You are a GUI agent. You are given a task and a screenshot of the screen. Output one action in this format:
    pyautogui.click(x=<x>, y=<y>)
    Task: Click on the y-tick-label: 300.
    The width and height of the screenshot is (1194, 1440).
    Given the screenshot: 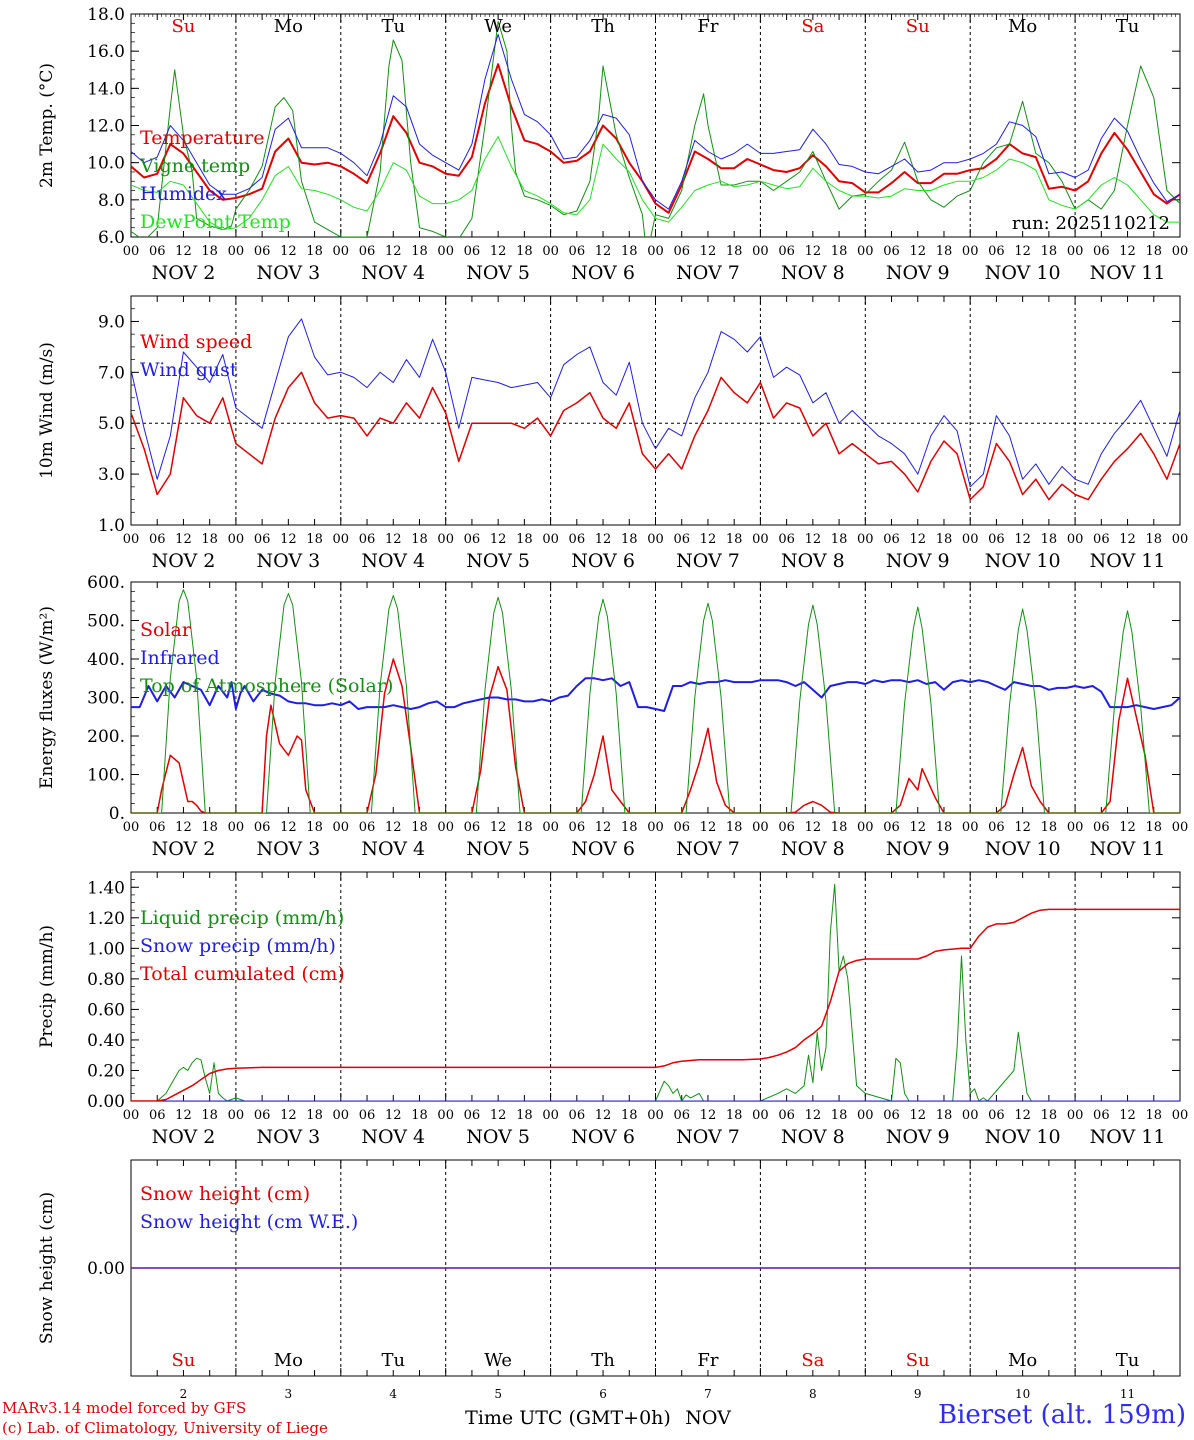 What is the action you would take?
    pyautogui.click(x=106, y=699)
    